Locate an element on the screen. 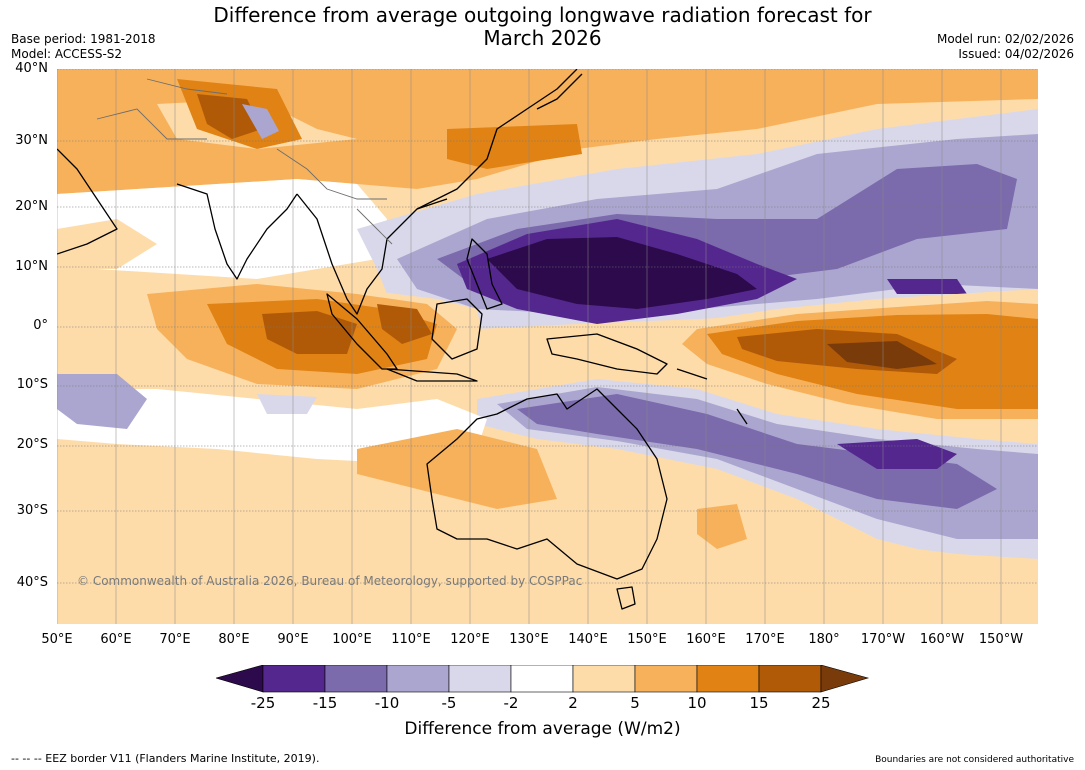 This screenshot has width=1085, height=770. colorbar-label-8: 10 is located at coordinates (697, 703).